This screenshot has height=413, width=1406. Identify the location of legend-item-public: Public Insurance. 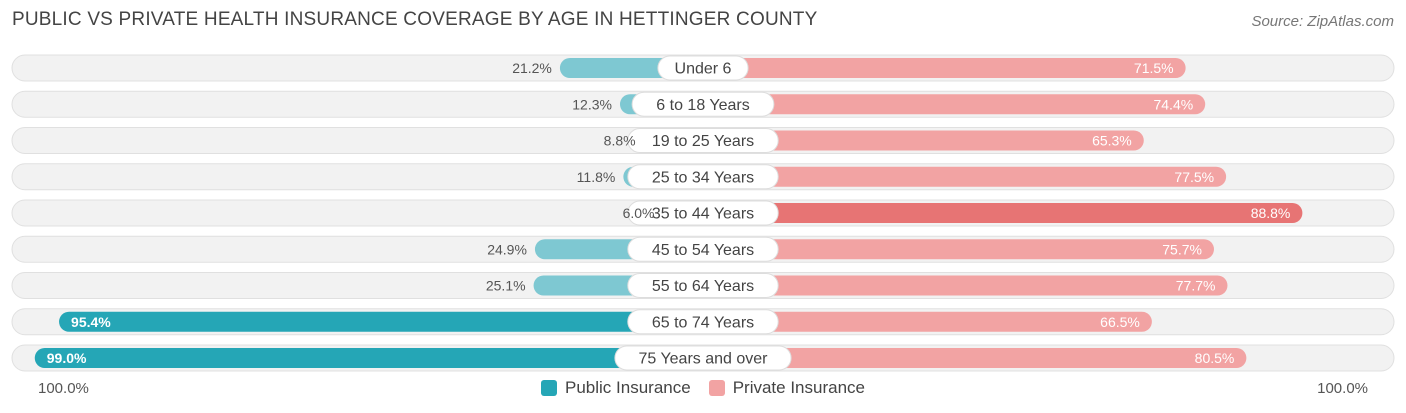
(616, 388).